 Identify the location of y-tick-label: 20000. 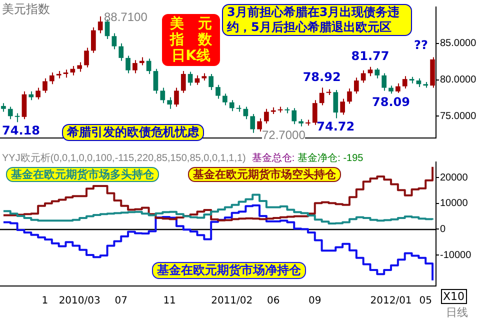
(454, 178).